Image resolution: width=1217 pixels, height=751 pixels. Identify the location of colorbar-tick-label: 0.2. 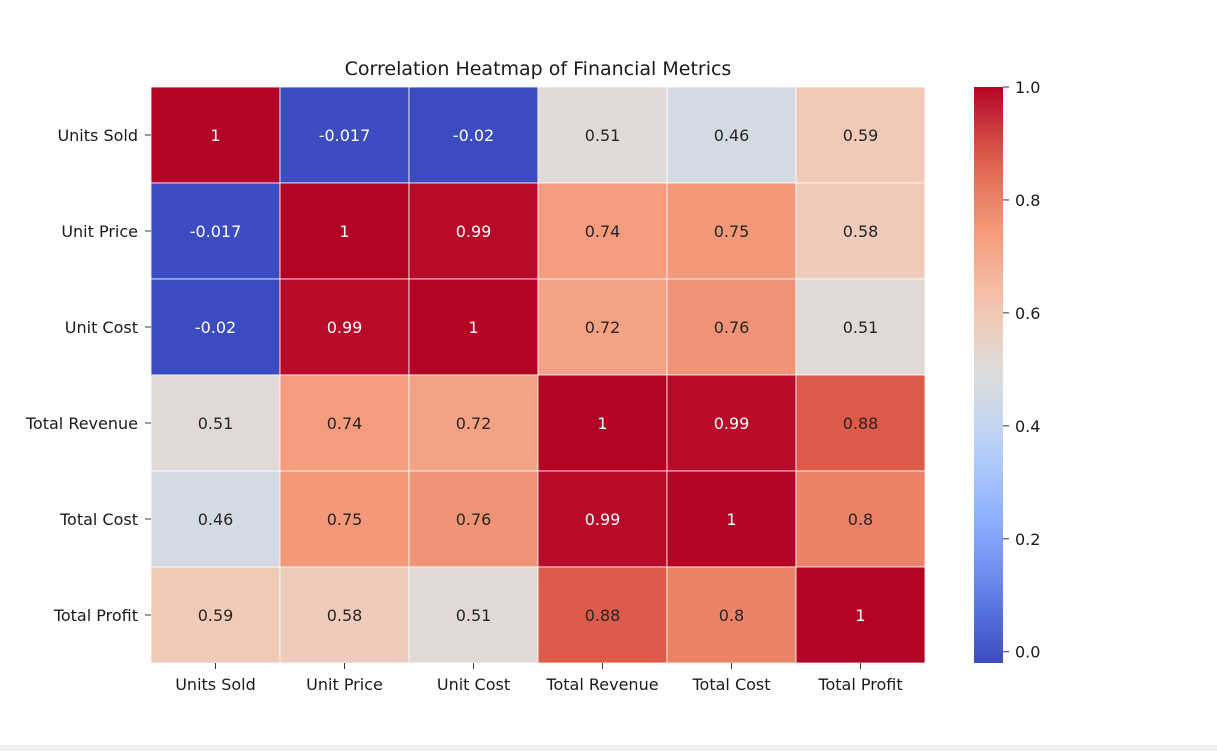
(1027, 539).